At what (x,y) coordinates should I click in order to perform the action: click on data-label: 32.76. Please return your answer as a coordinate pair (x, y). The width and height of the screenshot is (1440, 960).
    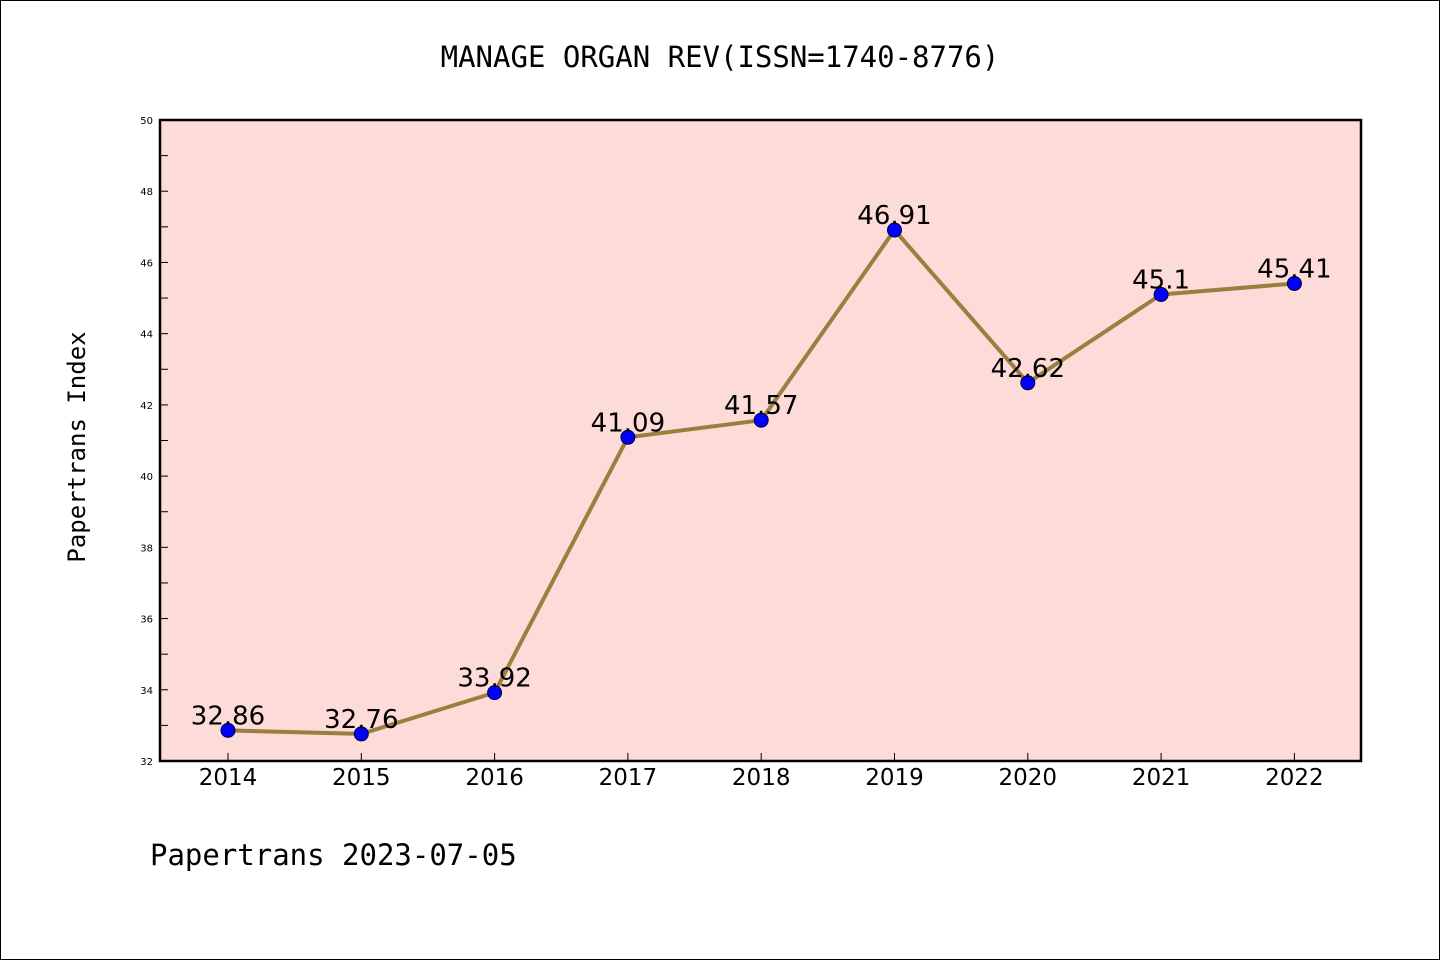
    Looking at the image, I should click on (361, 720).